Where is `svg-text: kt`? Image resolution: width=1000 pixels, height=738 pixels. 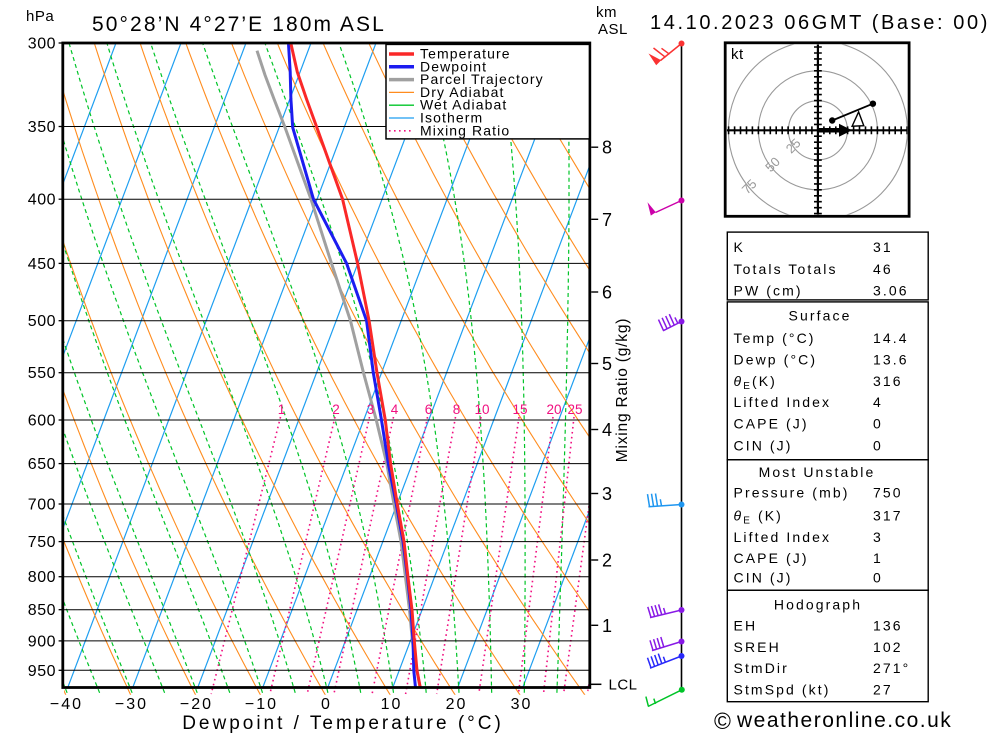 svg-text: kt is located at coordinates (737, 54).